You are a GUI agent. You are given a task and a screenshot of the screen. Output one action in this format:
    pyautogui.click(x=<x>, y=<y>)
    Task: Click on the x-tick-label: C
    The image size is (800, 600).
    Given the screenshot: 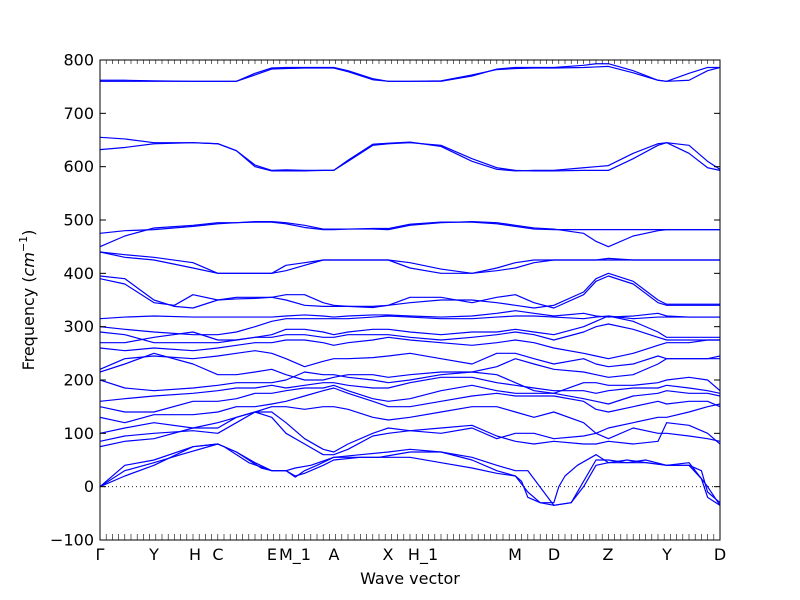 What is the action you would take?
    pyautogui.click(x=217, y=554)
    